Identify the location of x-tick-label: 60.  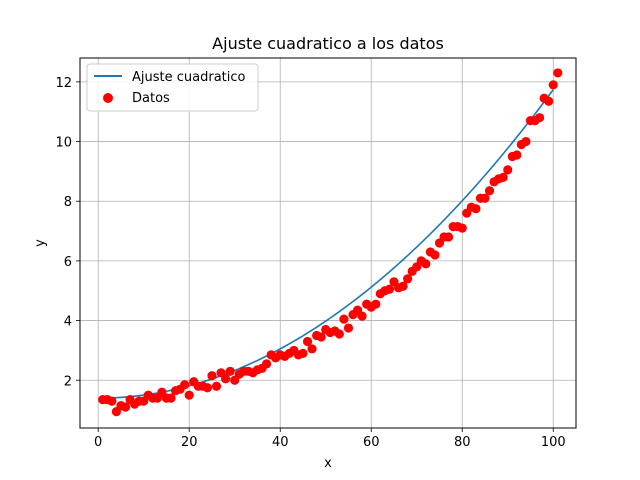
(371, 442).